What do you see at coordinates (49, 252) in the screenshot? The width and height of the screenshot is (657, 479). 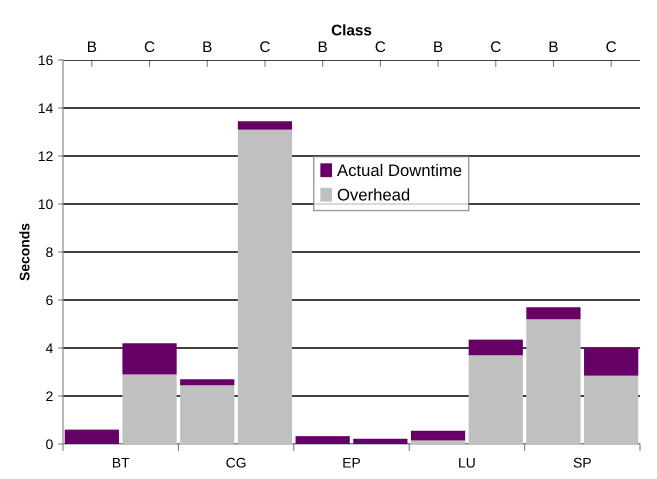 I see `y-tick-label: 8` at bounding box center [49, 252].